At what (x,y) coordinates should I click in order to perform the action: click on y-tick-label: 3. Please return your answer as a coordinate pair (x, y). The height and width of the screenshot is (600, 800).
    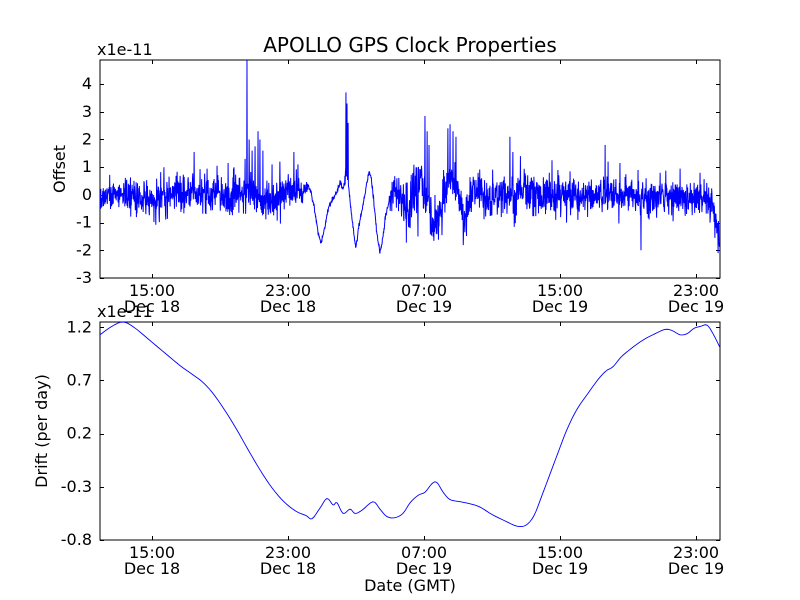
    Looking at the image, I should click on (87, 111).